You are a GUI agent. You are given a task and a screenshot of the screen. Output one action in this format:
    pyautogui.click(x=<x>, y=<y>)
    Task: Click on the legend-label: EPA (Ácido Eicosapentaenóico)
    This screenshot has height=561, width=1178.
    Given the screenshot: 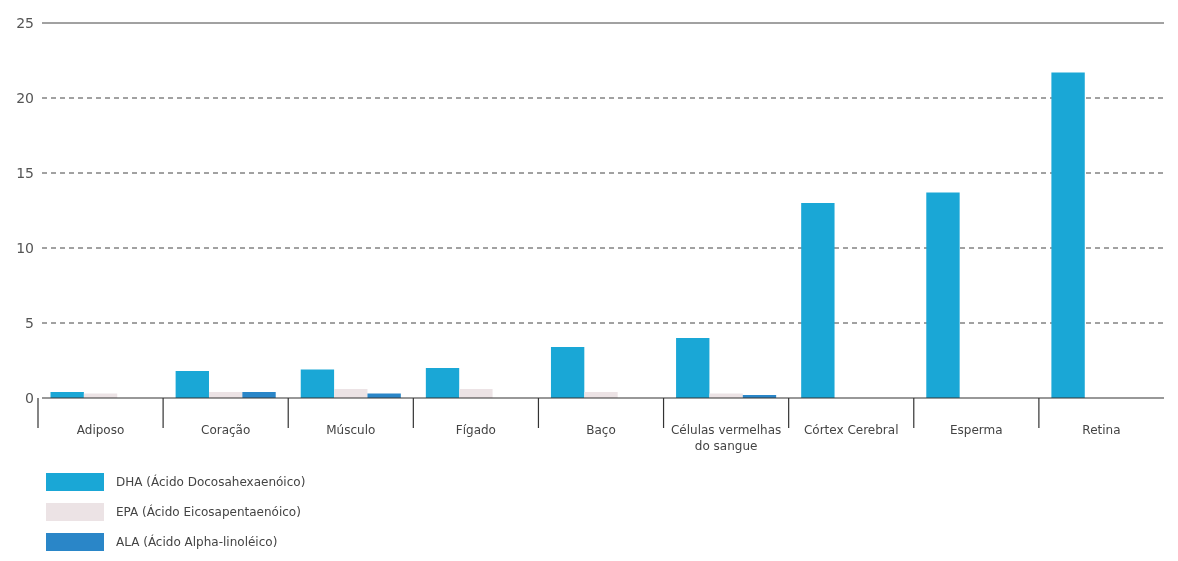 What is the action you would take?
    pyautogui.click(x=208, y=512)
    